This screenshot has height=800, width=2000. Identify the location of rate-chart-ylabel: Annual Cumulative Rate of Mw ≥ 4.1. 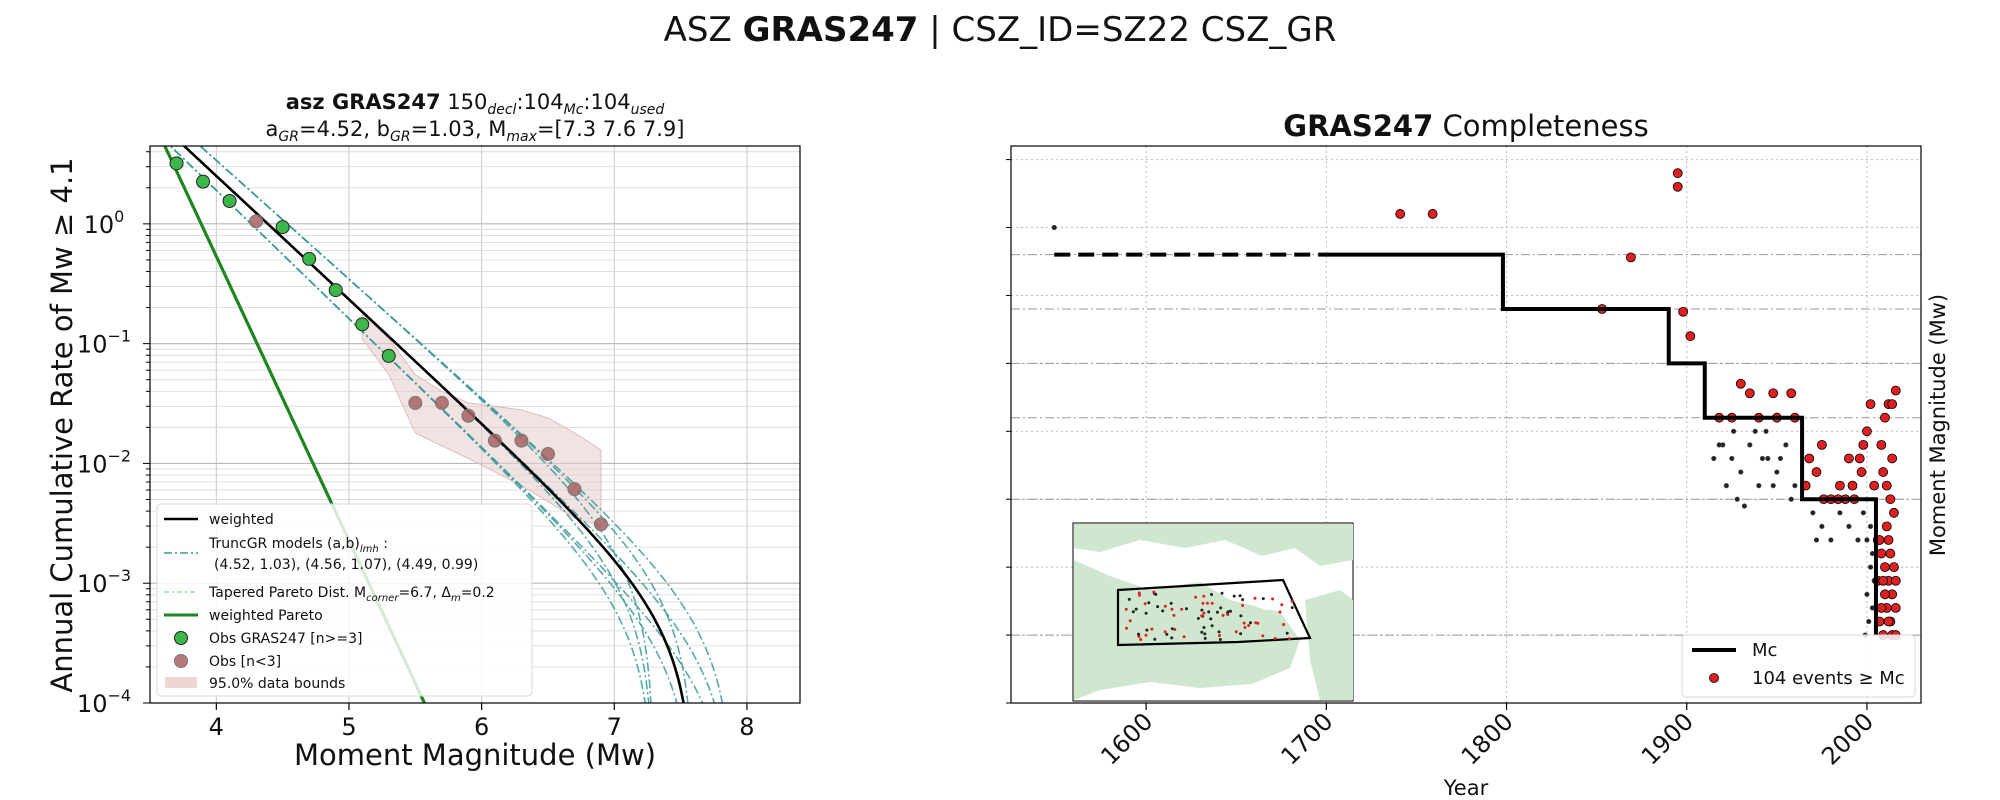
(62, 424).